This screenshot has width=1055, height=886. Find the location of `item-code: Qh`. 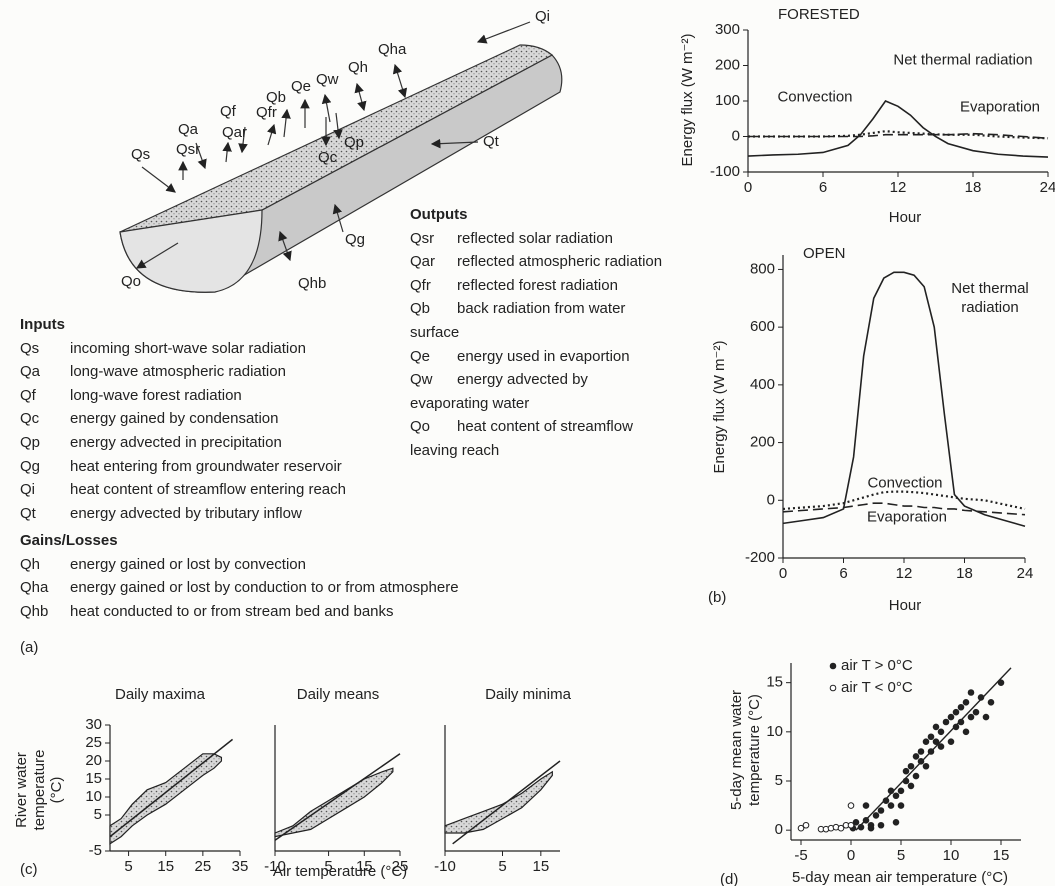

item-code: Qh is located at coordinates (30, 564).